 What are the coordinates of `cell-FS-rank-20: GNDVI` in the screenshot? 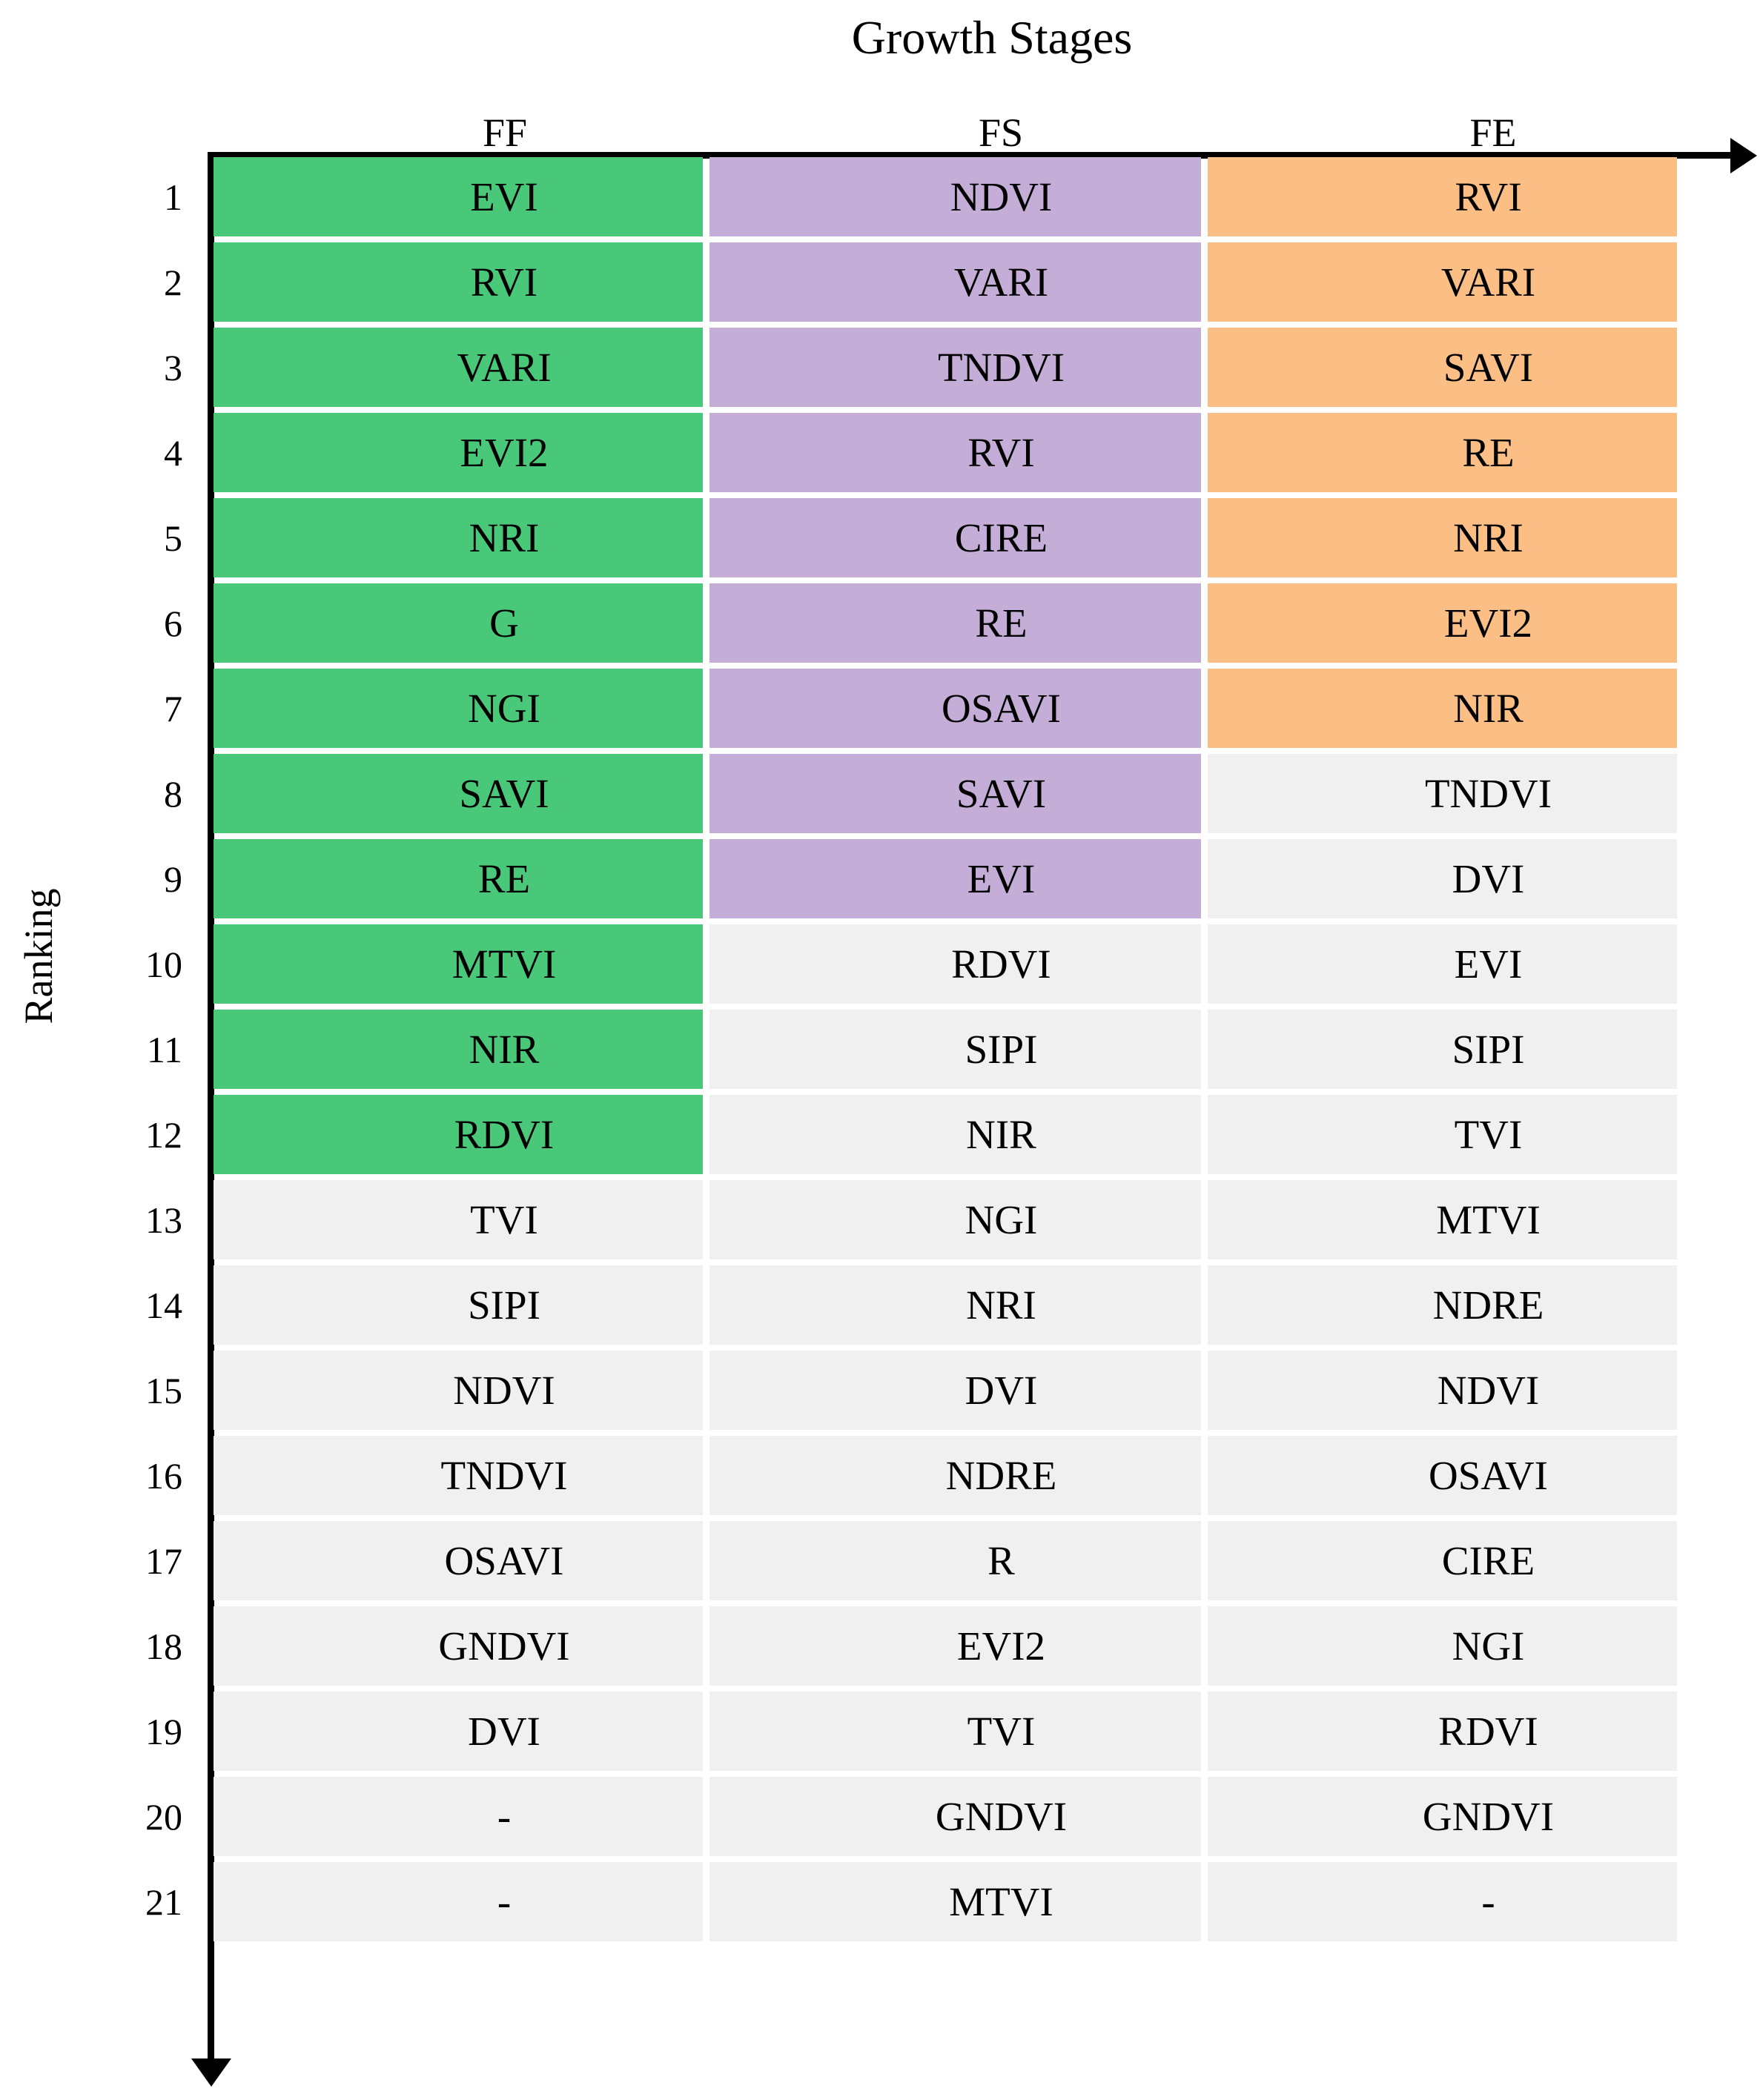 It's located at (955, 1816).